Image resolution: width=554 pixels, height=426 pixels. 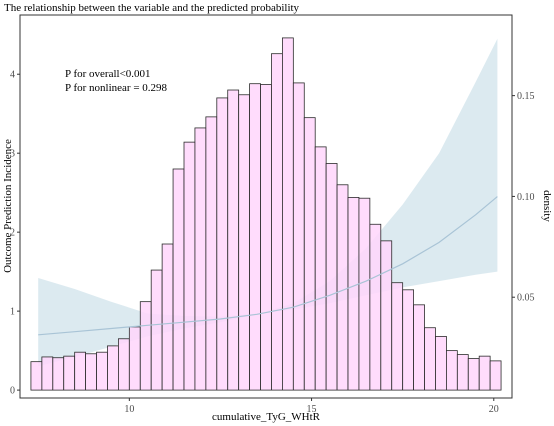 What do you see at coordinates (8, 206) in the screenshot?
I see `y-axis-title: Outcome Prediction Incidence` at bounding box center [8, 206].